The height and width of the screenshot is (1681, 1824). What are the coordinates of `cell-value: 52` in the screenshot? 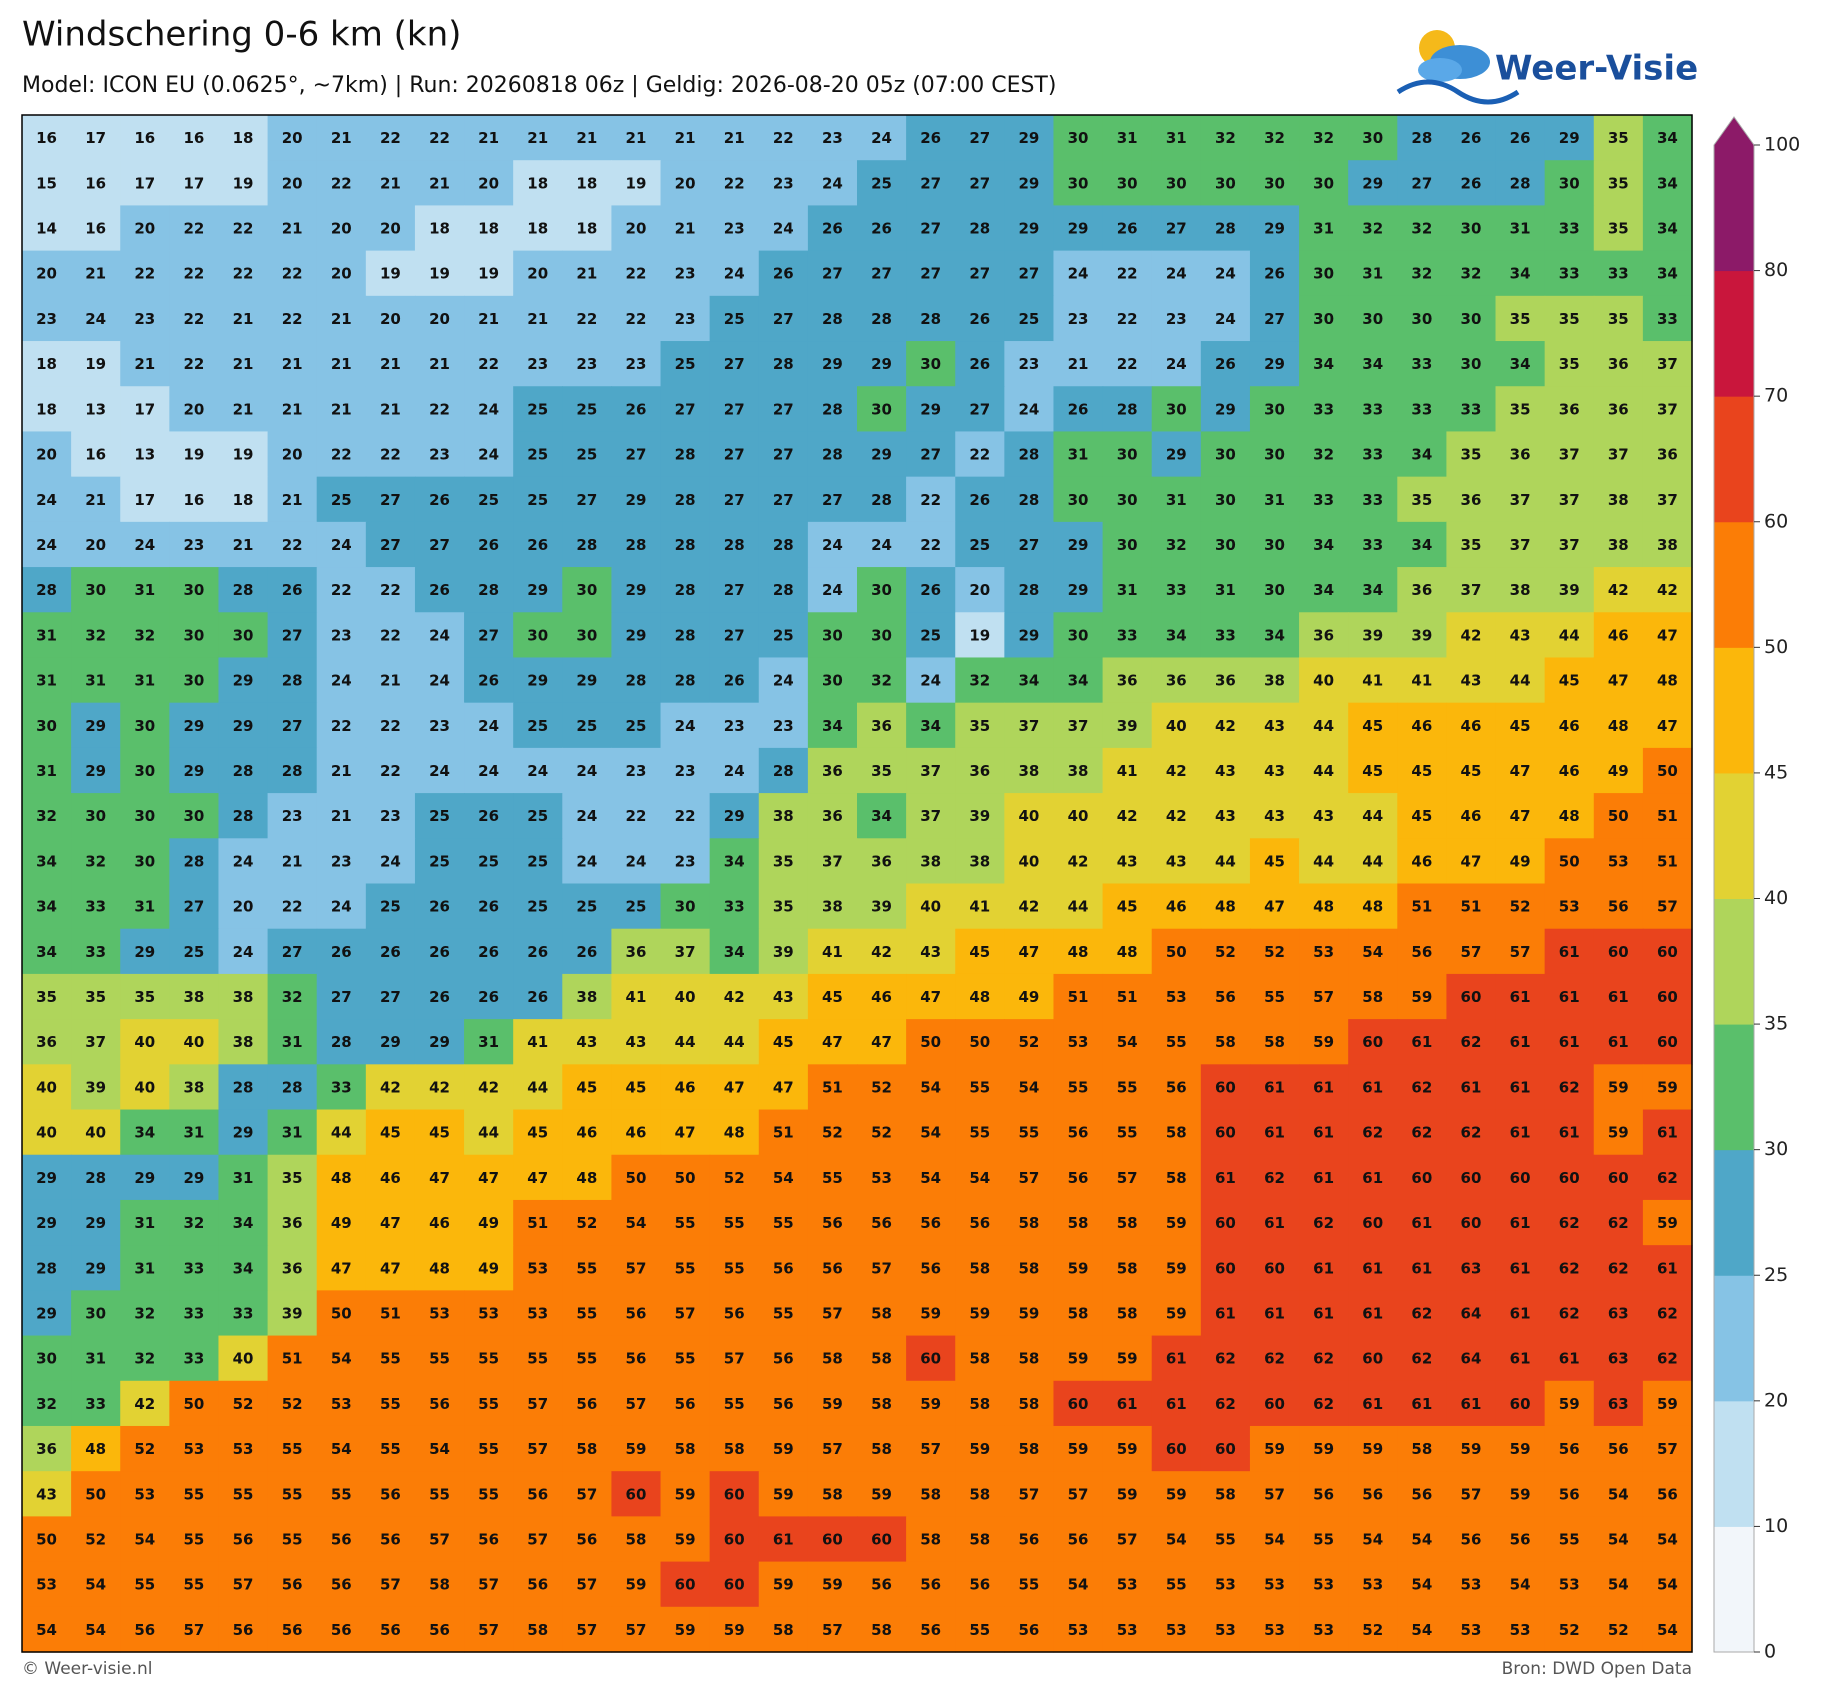 It's located at (1520, 907).